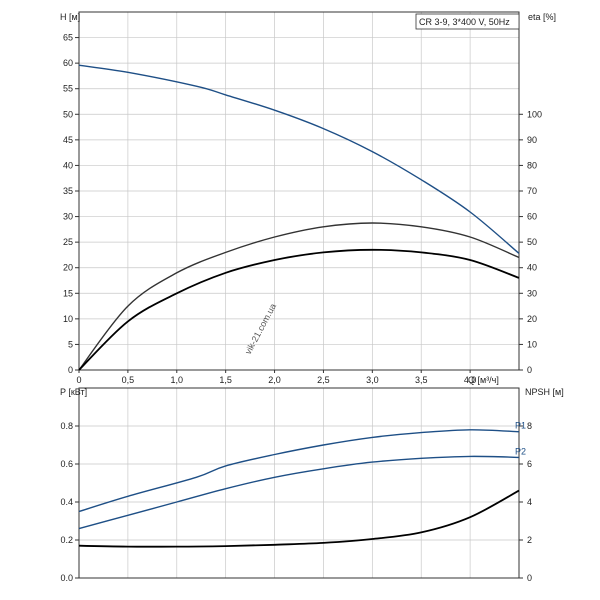 This screenshot has height=600, width=600. Describe the element at coordinates (529, 464) in the screenshot. I see `bottom-y2-tick-label: 6` at that location.